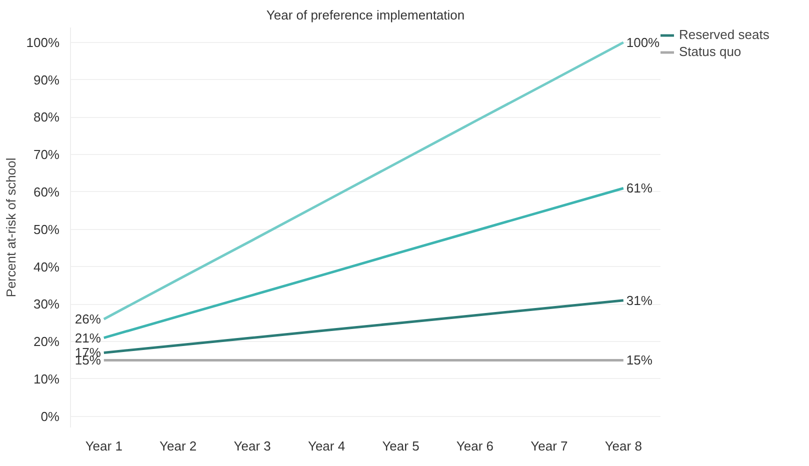 The width and height of the screenshot is (809, 466). Describe the element at coordinates (46, 304) in the screenshot. I see `y-tick-label: 30%` at that location.